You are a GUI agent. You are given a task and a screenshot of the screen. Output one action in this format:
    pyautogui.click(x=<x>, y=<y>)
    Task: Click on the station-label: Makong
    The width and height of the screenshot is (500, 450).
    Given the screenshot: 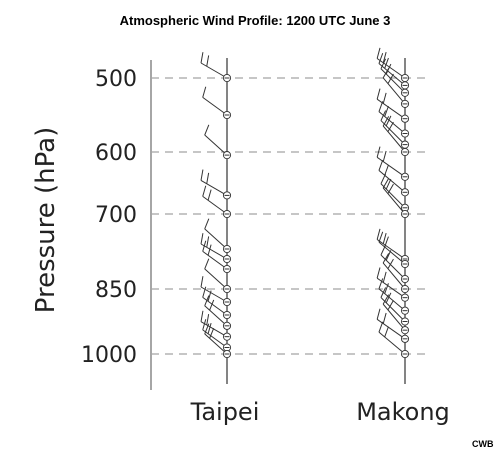 What is the action you would take?
    pyautogui.click(x=403, y=412)
    